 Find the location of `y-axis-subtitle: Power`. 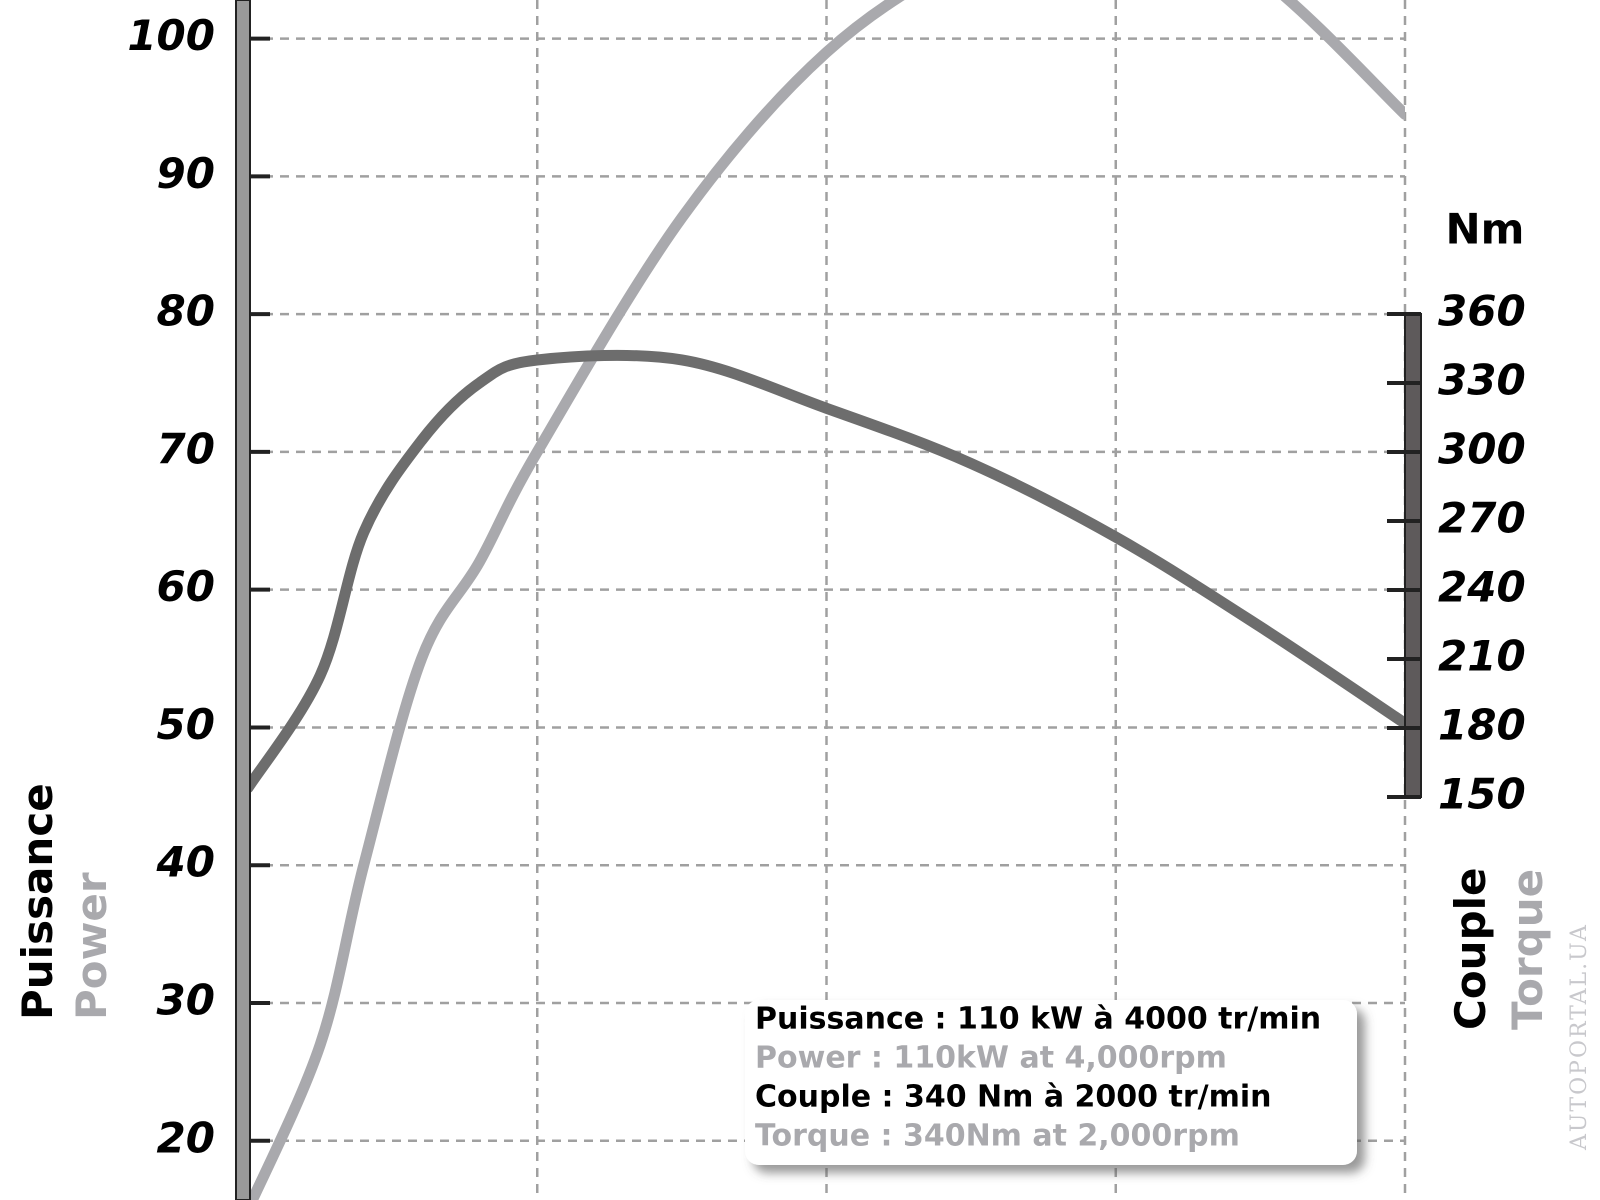

y-axis-subtitle: Power is located at coordinates (91, 946).